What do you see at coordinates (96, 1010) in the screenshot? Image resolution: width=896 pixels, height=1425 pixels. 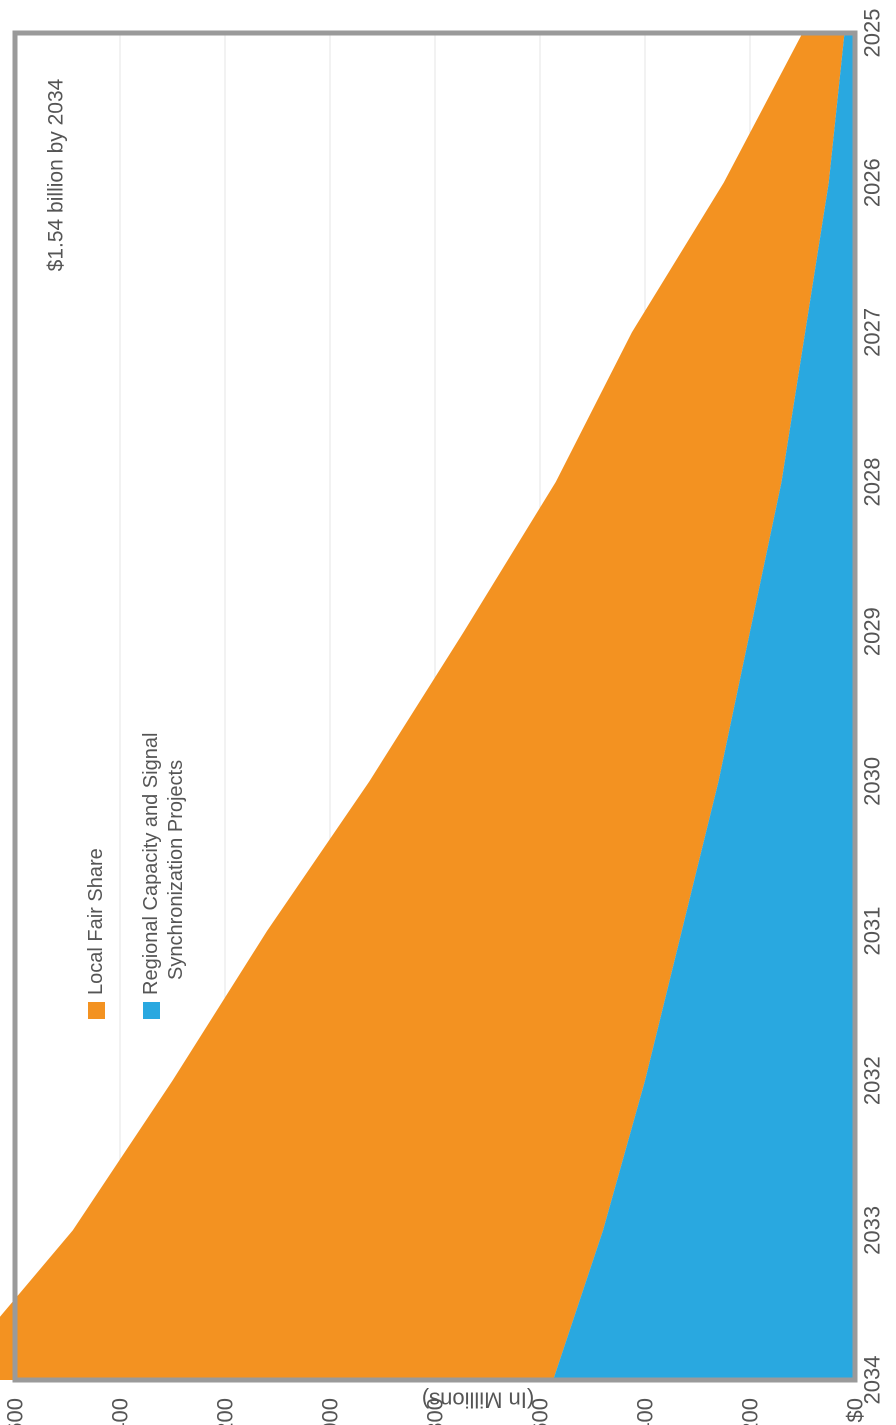 I see `legend-swatch-local-fair-share` at bounding box center [96, 1010].